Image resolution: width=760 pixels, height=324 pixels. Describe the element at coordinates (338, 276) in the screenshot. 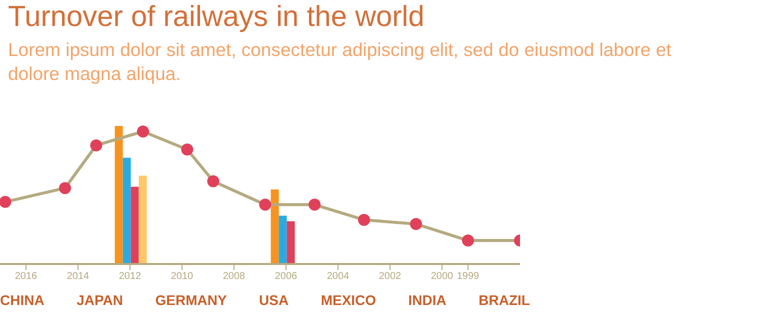

I see `x-tick-label: 2004` at that location.